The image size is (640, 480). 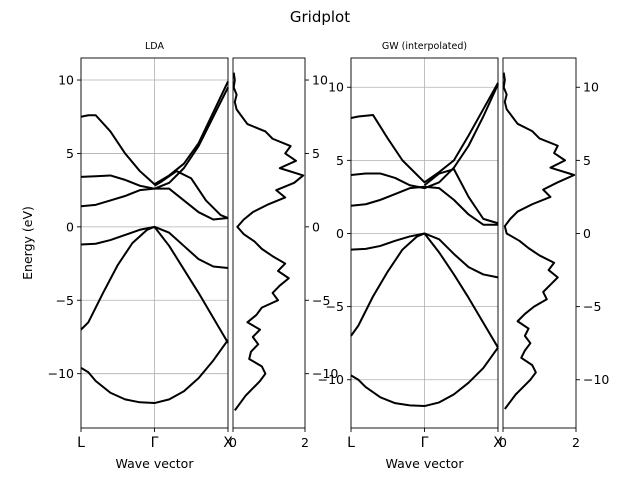 What do you see at coordinates (154, 46) in the screenshot?
I see `panel-title: LDA` at bounding box center [154, 46].